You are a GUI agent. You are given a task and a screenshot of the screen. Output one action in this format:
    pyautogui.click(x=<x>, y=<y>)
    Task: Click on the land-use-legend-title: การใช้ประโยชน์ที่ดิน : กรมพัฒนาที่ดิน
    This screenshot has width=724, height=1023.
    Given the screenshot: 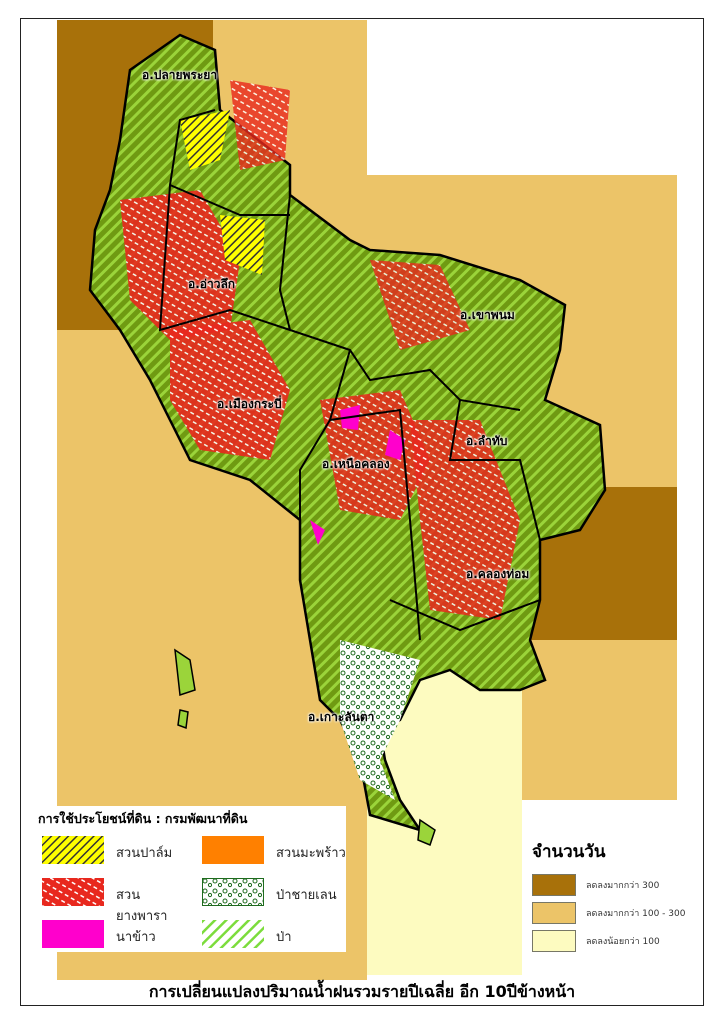 What is the action you would take?
    pyautogui.click(x=143, y=818)
    